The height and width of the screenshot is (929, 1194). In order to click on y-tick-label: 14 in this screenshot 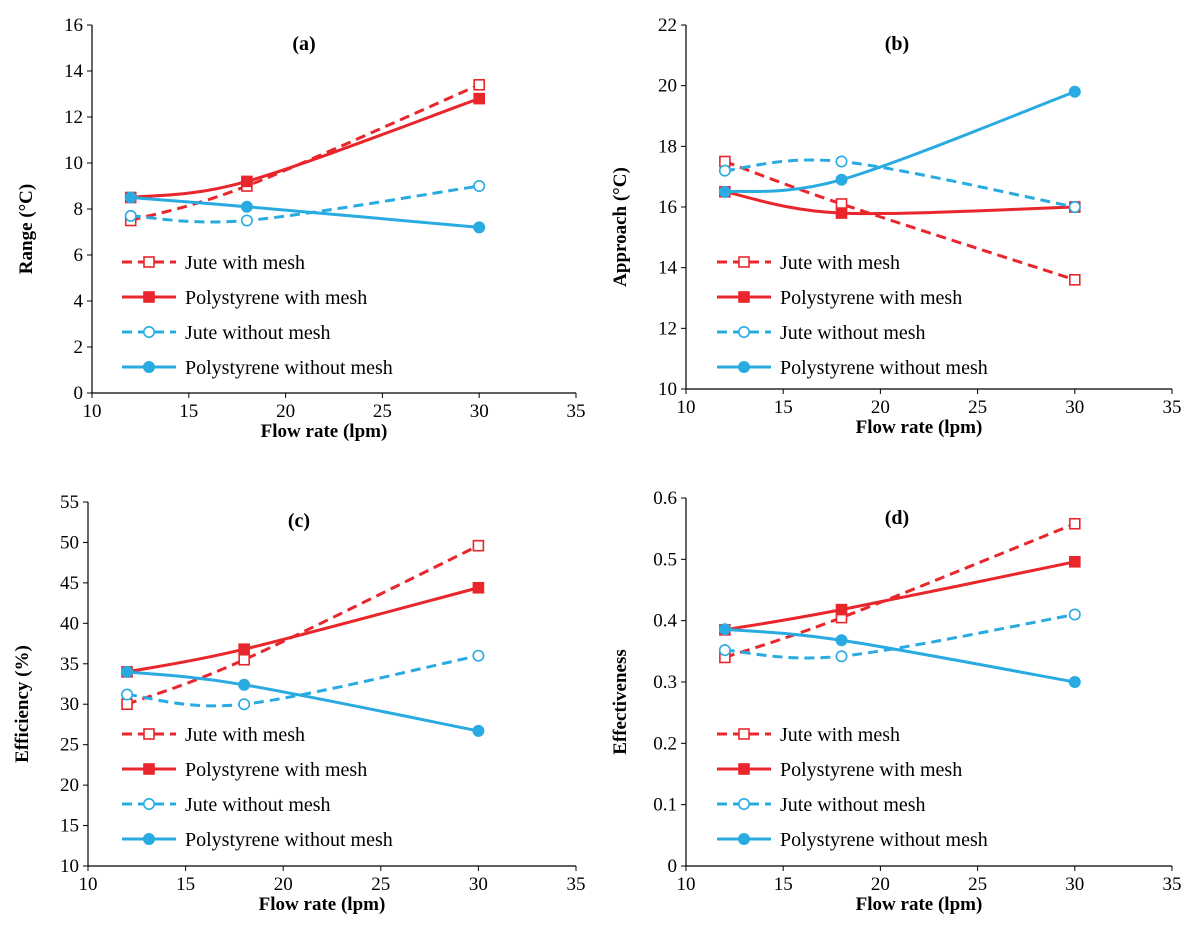, I will do `click(74, 71)`.